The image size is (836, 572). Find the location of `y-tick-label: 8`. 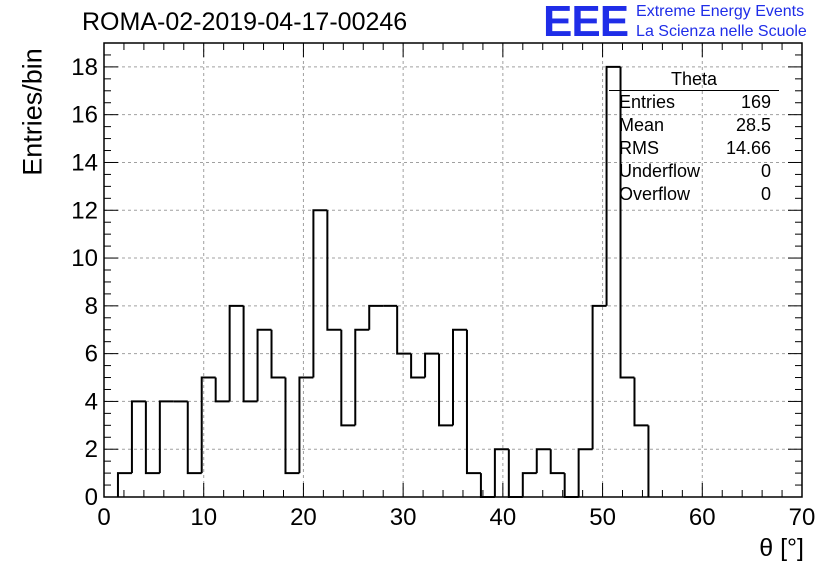

y-tick-label: 8 is located at coordinates (91, 306).